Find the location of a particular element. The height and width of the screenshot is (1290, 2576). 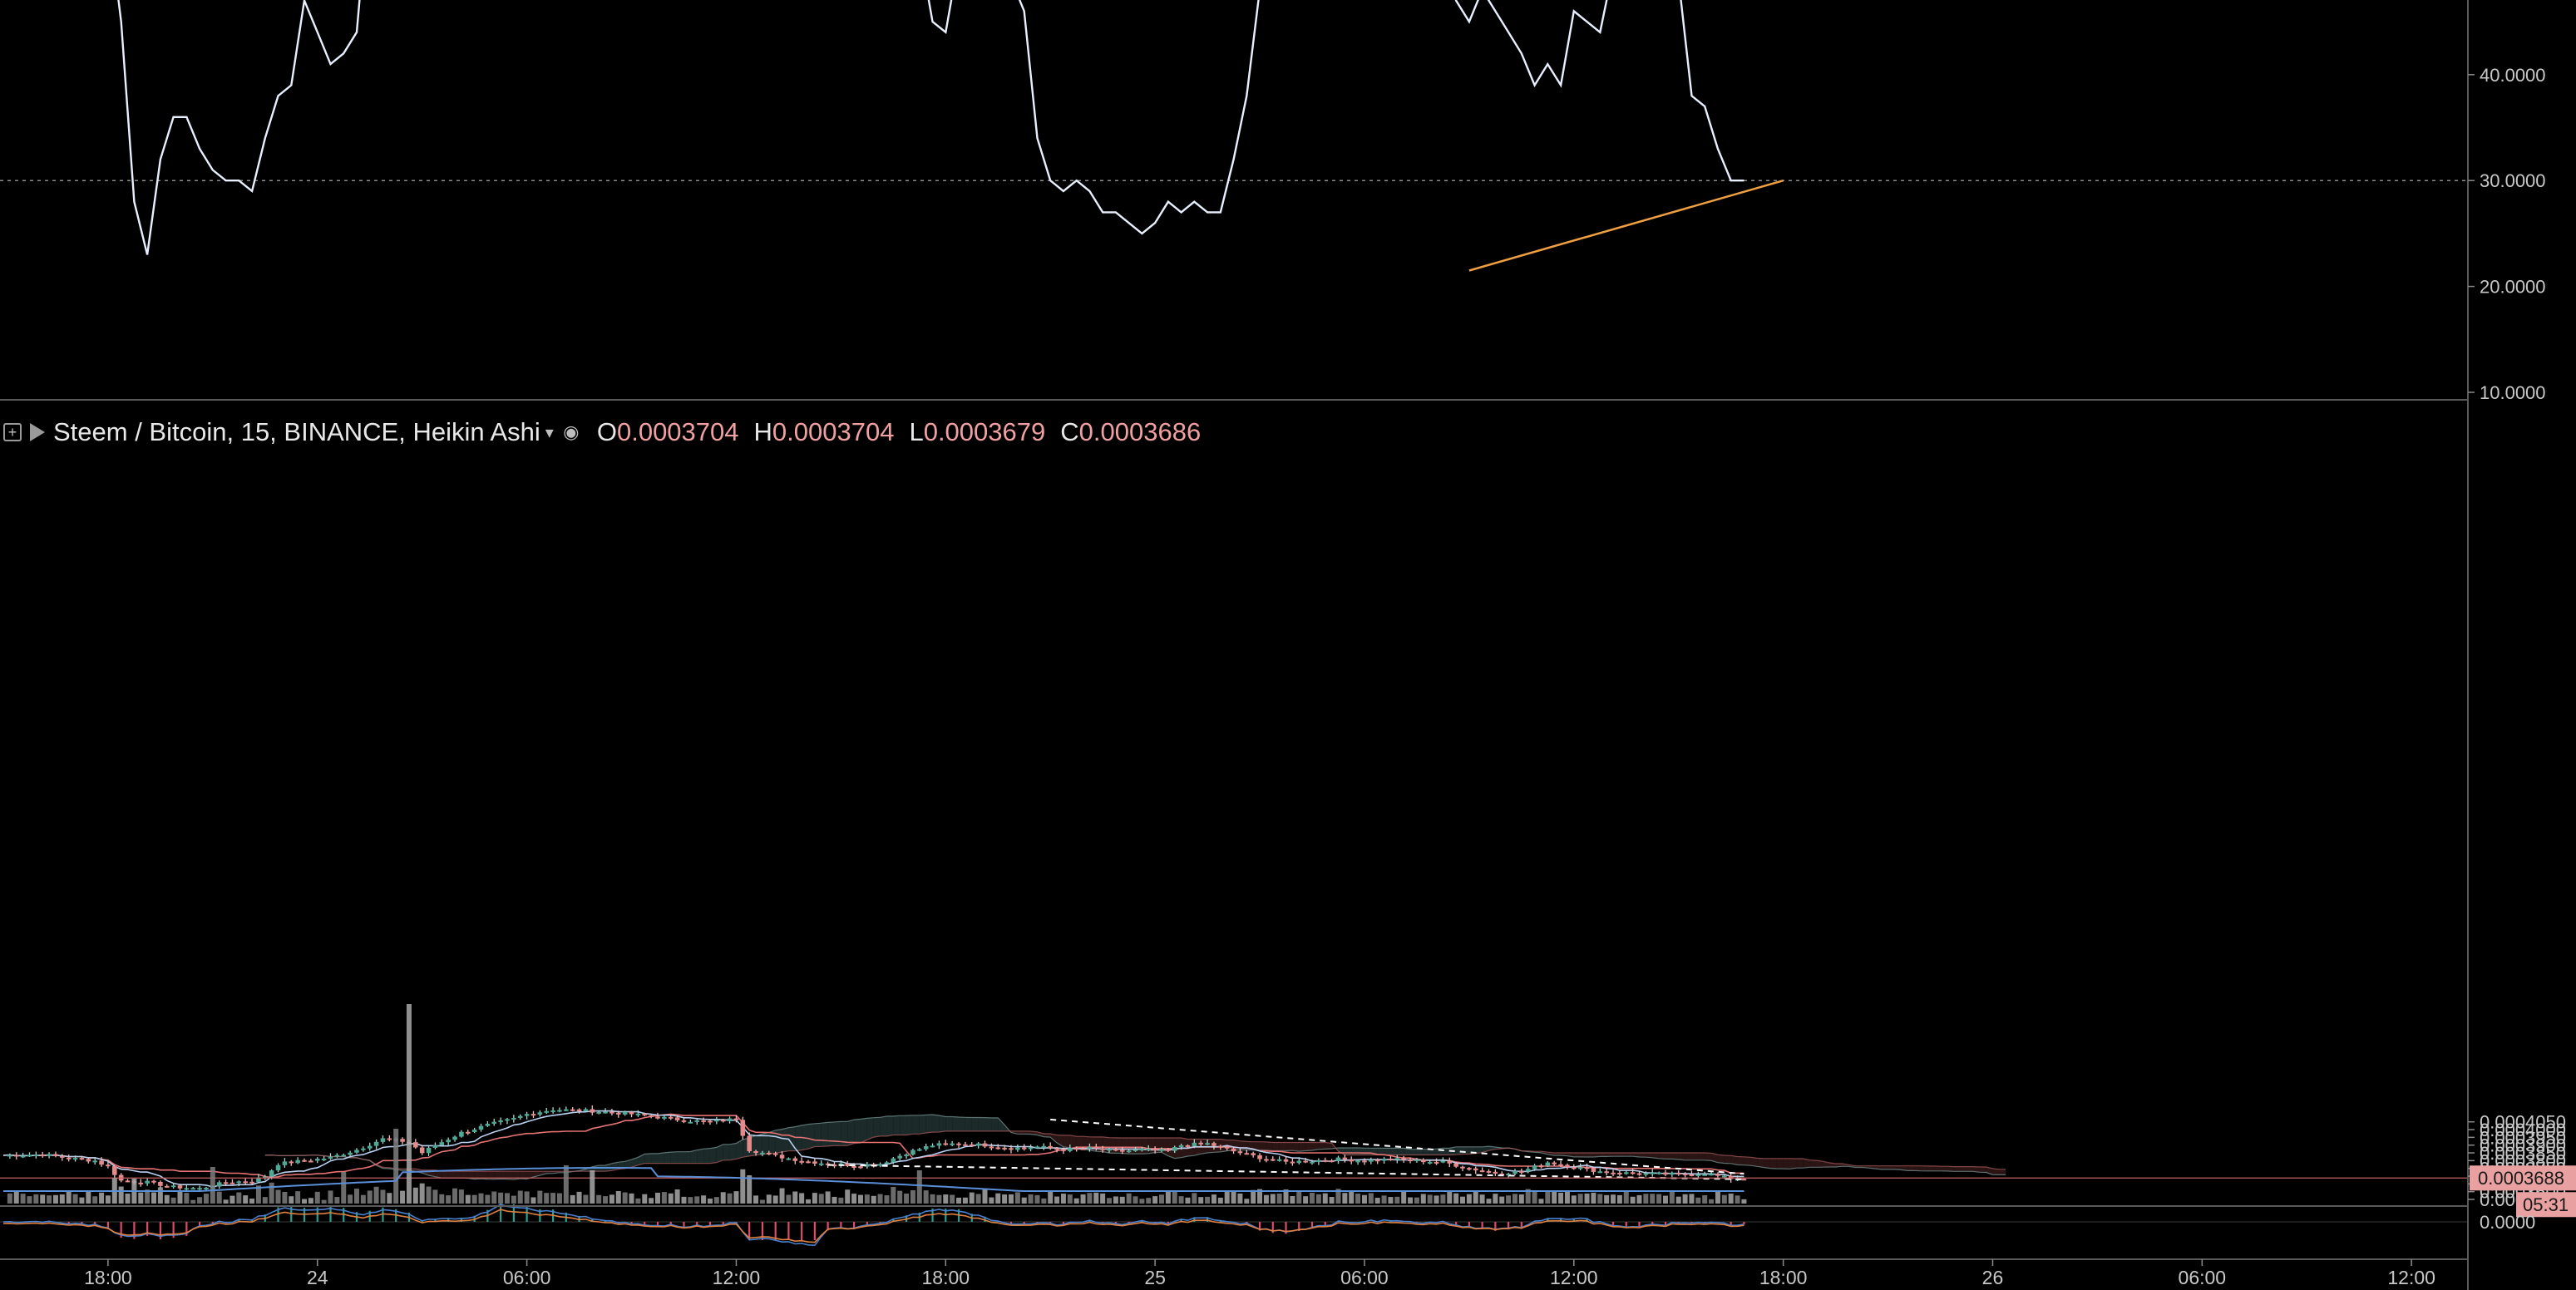

settings-icon: ◉ is located at coordinates (571, 432).